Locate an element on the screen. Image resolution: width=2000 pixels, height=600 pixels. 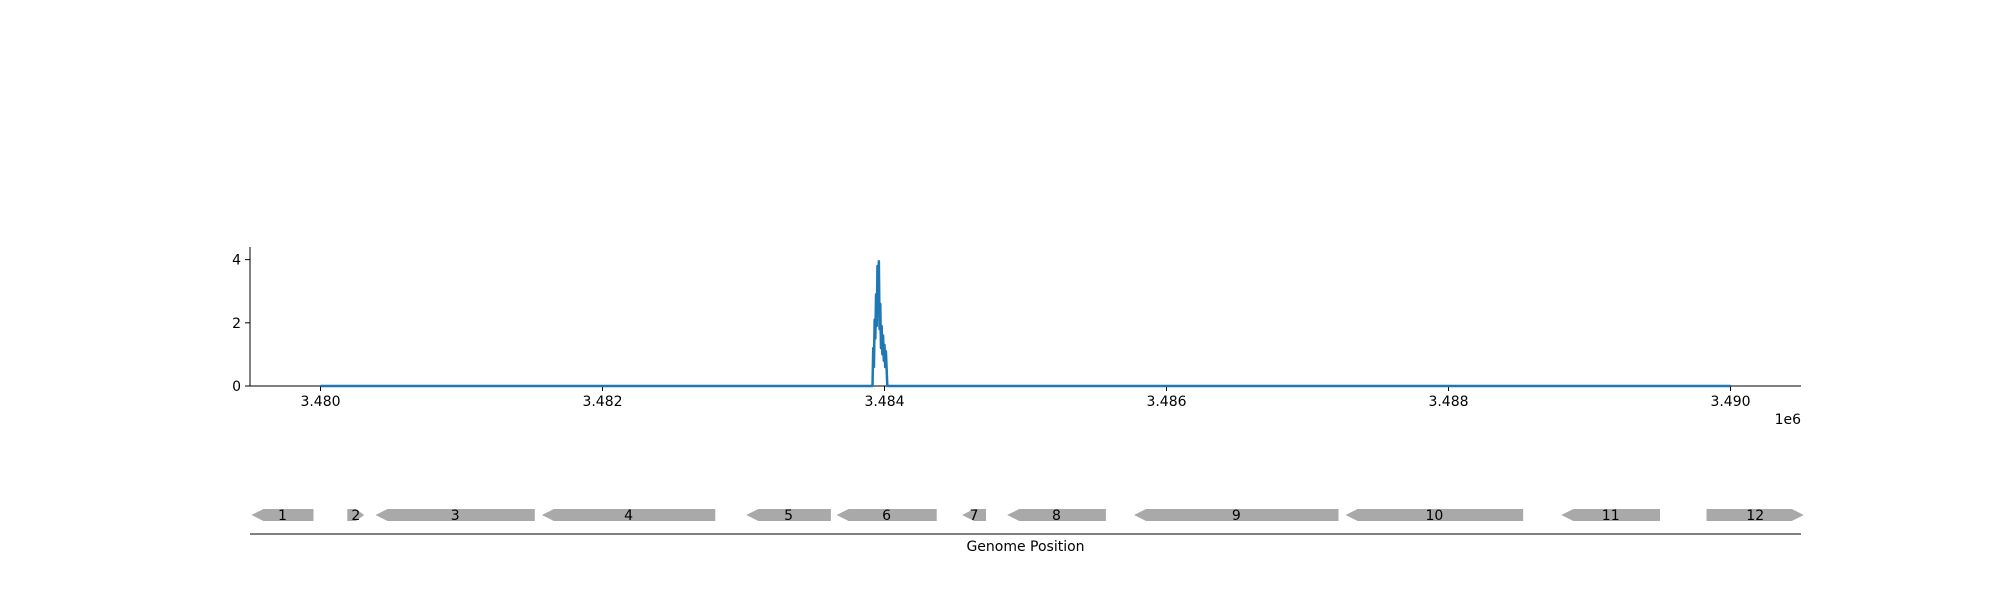
gene-label: 5 is located at coordinates (788, 516).